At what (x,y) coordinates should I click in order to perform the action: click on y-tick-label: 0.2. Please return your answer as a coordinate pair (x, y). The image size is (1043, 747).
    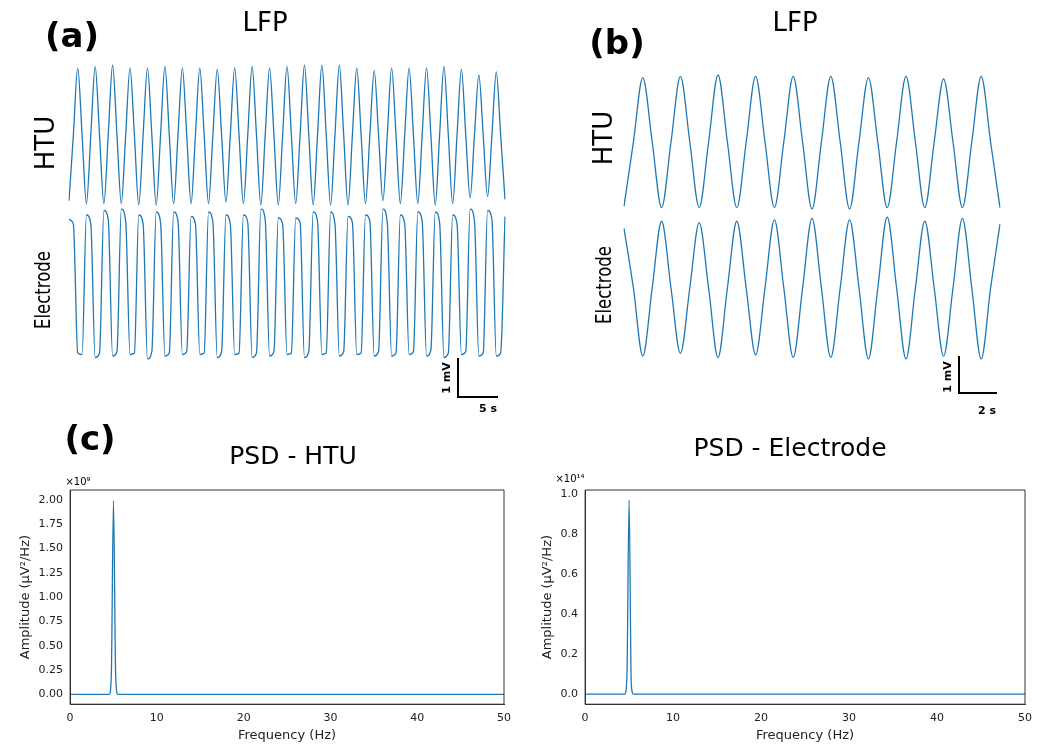
    Looking at the image, I should click on (569, 654).